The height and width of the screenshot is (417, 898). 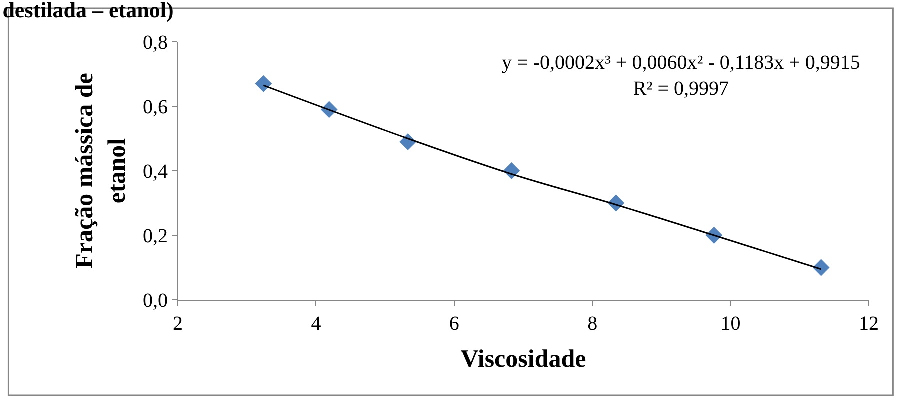 What do you see at coordinates (101, 171) in the screenshot?
I see `y-axis-title: Fração mássica de etanol` at bounding box center [101, 171].